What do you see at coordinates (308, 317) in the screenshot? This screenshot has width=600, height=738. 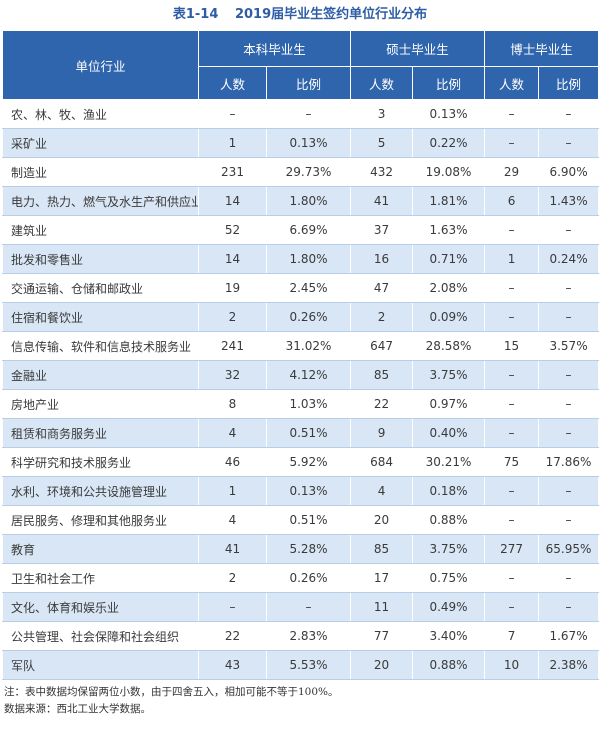 I see `ratio-cell: 0.26%` at bounding box center [308, 317].